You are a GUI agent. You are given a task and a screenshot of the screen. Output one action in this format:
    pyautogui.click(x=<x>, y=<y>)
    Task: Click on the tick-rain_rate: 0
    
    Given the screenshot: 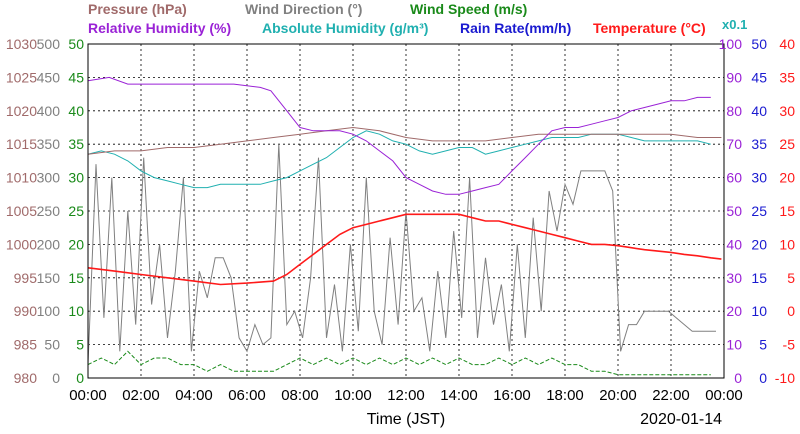 What is the action you would take?
    pyautogui.click(x=763, y=378)
    